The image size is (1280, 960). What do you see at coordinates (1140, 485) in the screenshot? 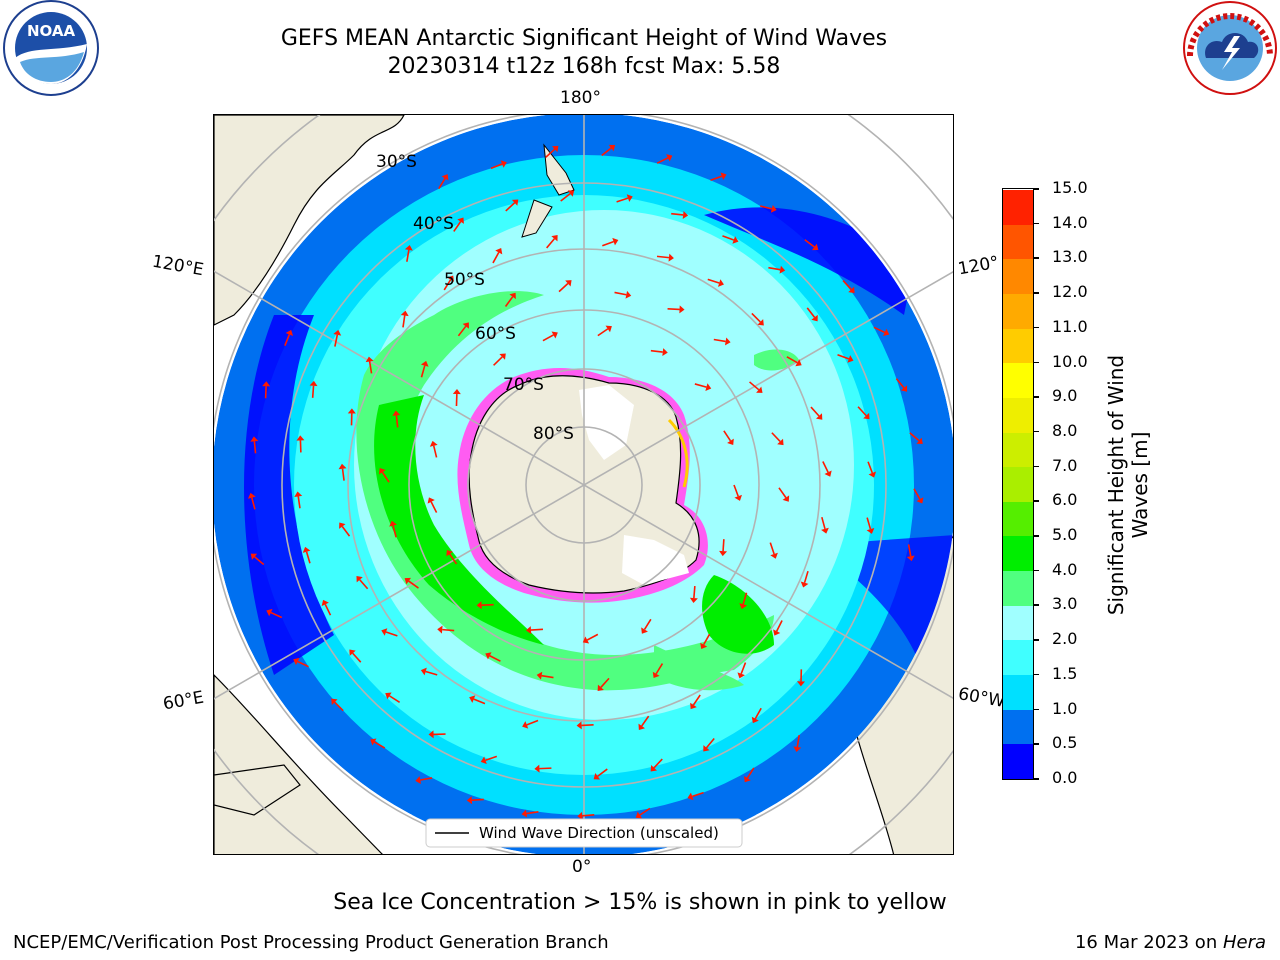
I see `colorbar-title-line2: Waves [m]` at bounding box center [1140, 485].